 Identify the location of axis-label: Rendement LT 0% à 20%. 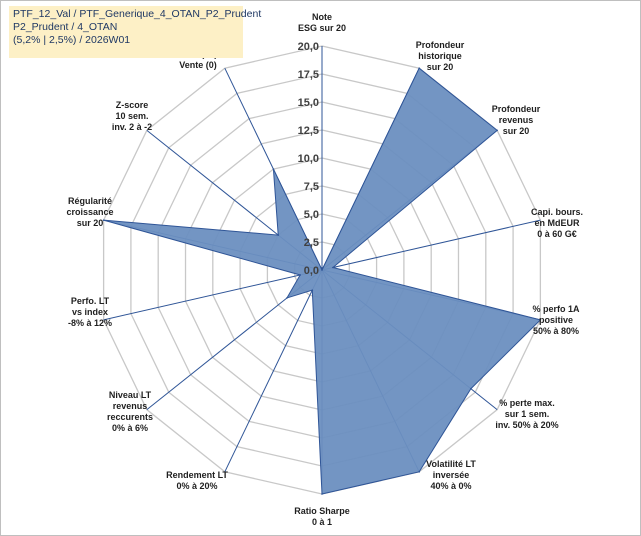
(197, 480).